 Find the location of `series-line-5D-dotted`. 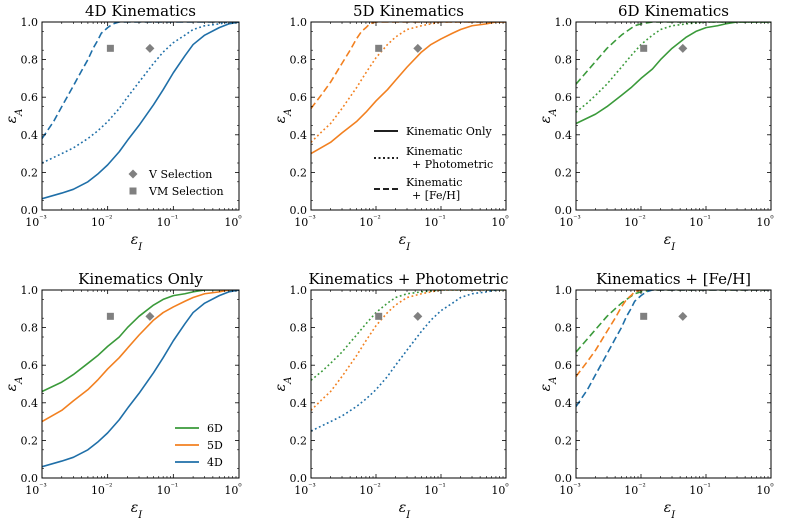

series-line-5D-dotted is located at coordinates (408, 350).